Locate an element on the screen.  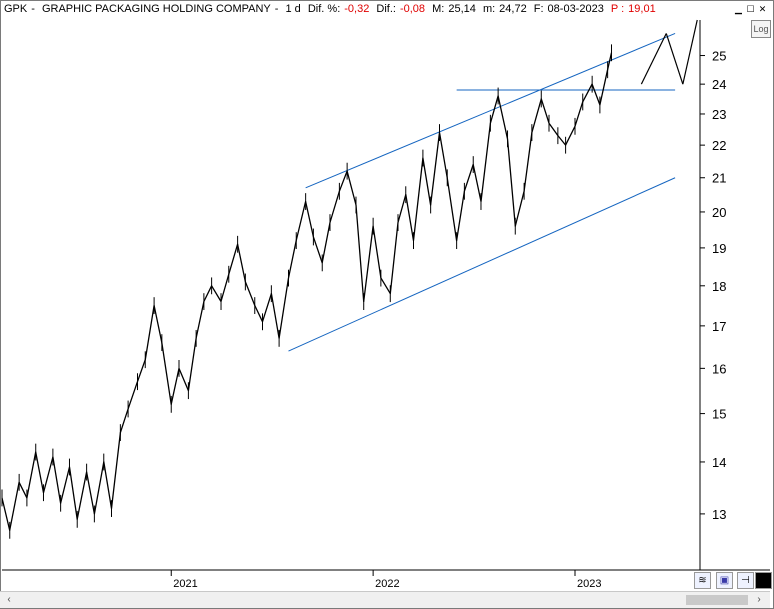
scroll-left-icon: ‹ is located at coordinates (9, 599).